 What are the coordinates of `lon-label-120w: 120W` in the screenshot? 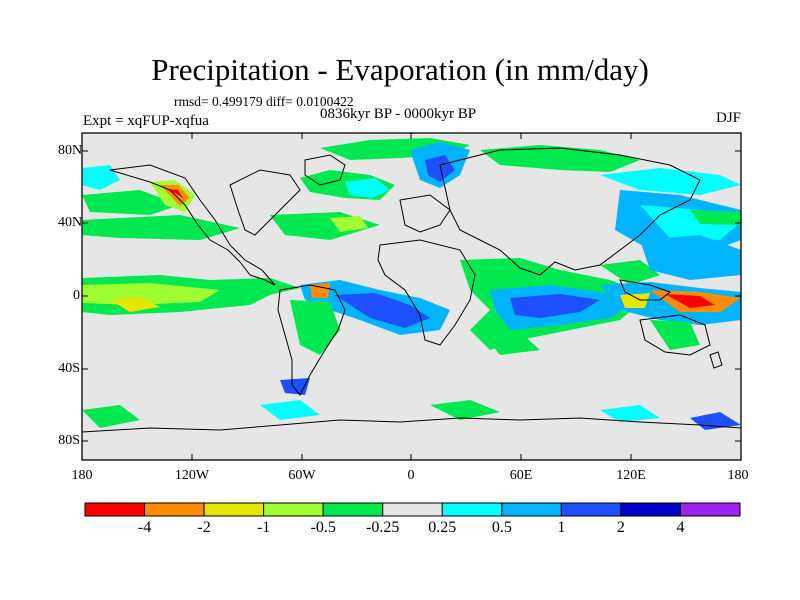 It's located at (192, 475).